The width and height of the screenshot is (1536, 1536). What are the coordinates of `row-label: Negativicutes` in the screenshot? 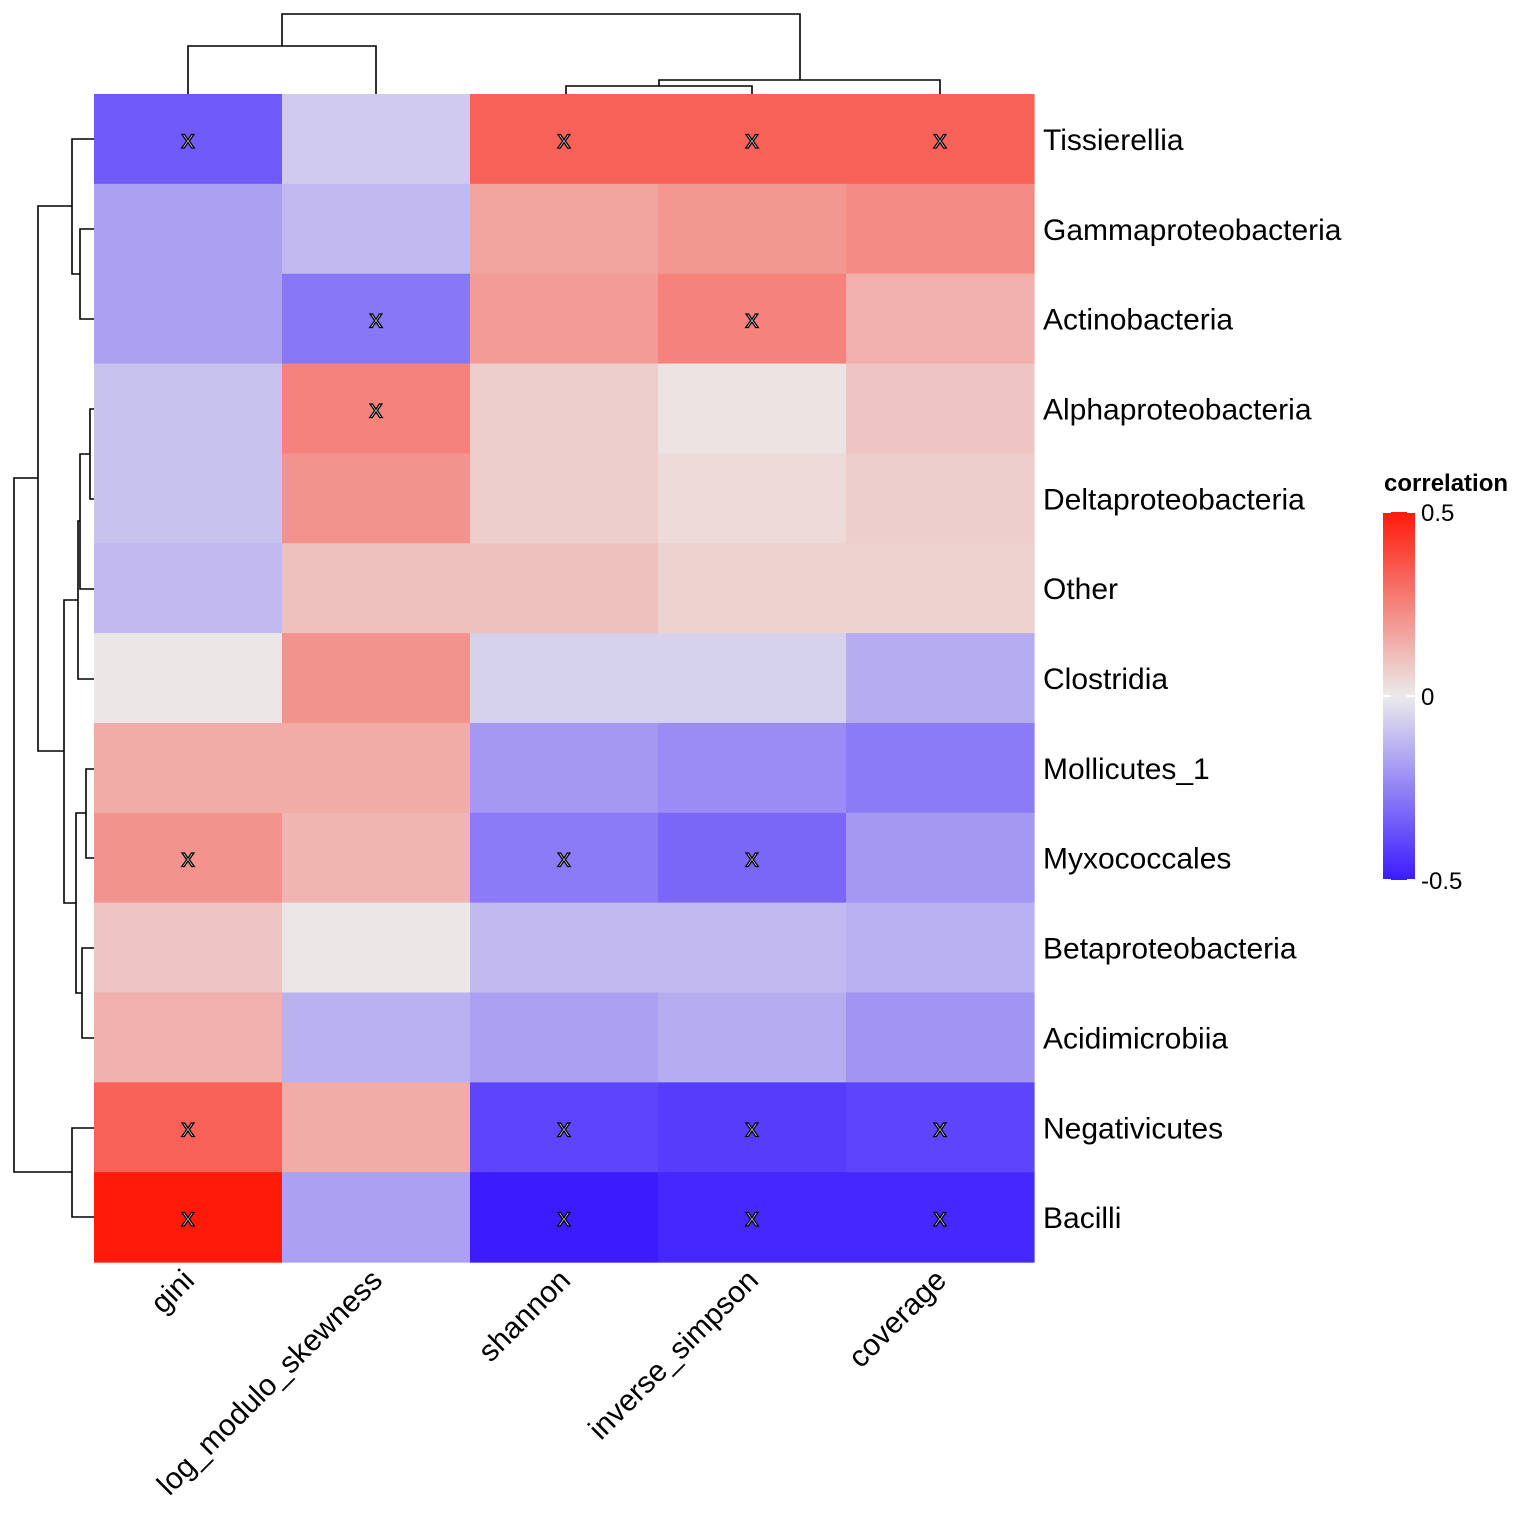 It's located at (1133, 1128).